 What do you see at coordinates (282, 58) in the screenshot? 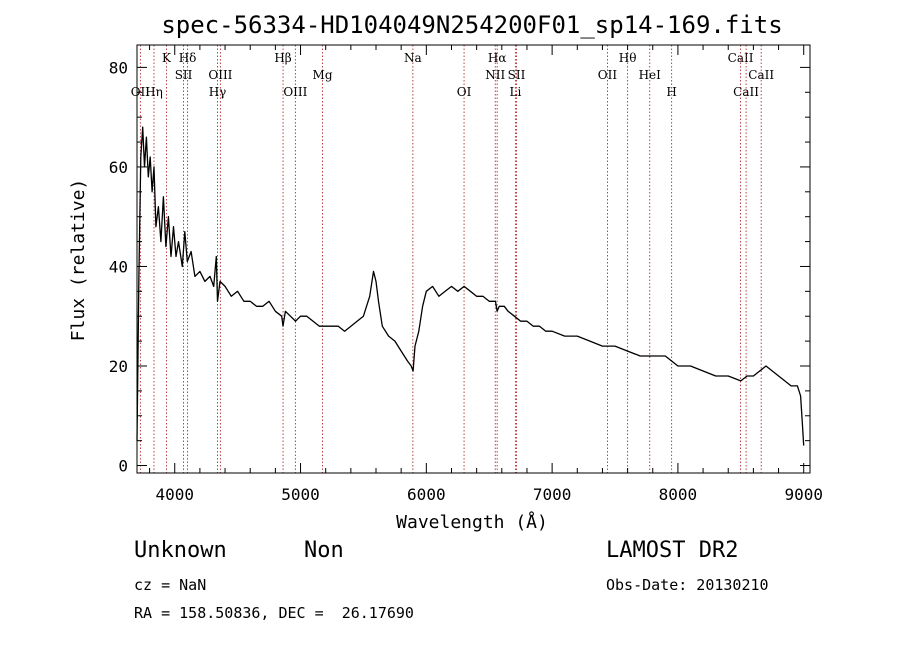
I see `line-label-7: Hβ` at bounding box center [282, 58].